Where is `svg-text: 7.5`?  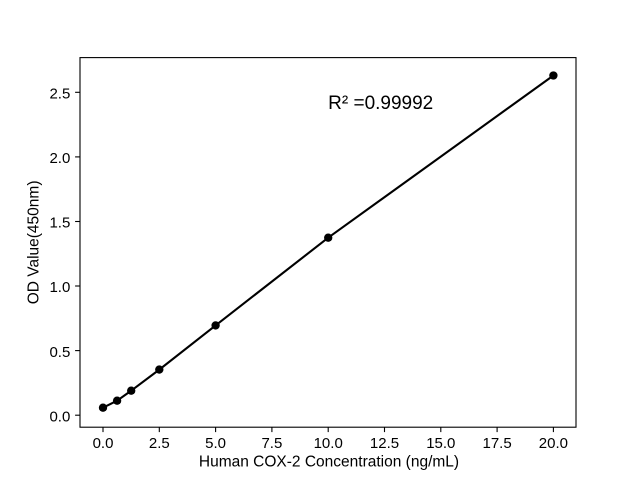
svg-text: 7.5 is located at coordinates (271, 443).